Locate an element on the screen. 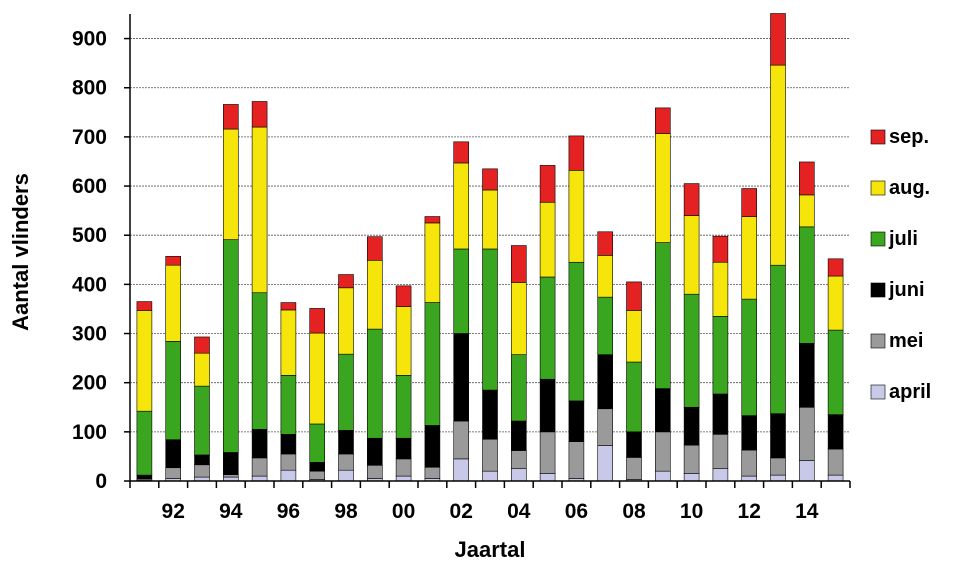  legend-swatch-sep is located at coordinates (878, 137).